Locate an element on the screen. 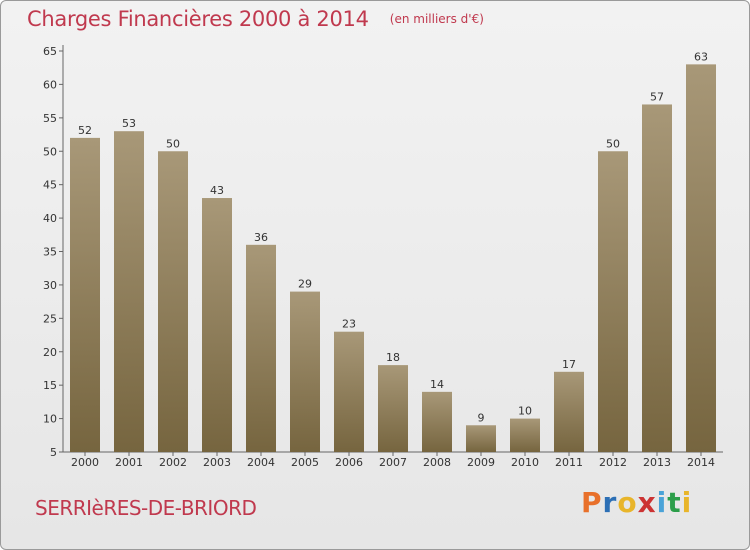 The height and width of the screenshot is (550, 750). x-tick-label: 2009 is located at coordinates (481, 462).